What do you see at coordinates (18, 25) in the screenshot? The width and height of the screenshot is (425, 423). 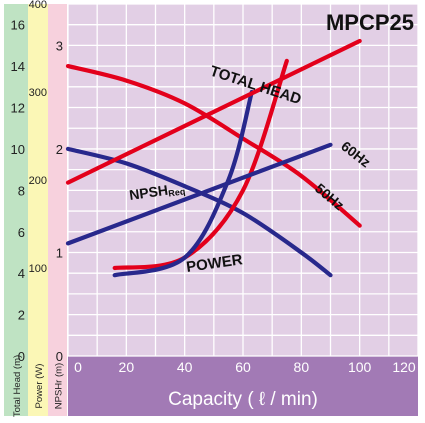 I see `total-head-tick-label: 16` at bounding box center [18, 25].